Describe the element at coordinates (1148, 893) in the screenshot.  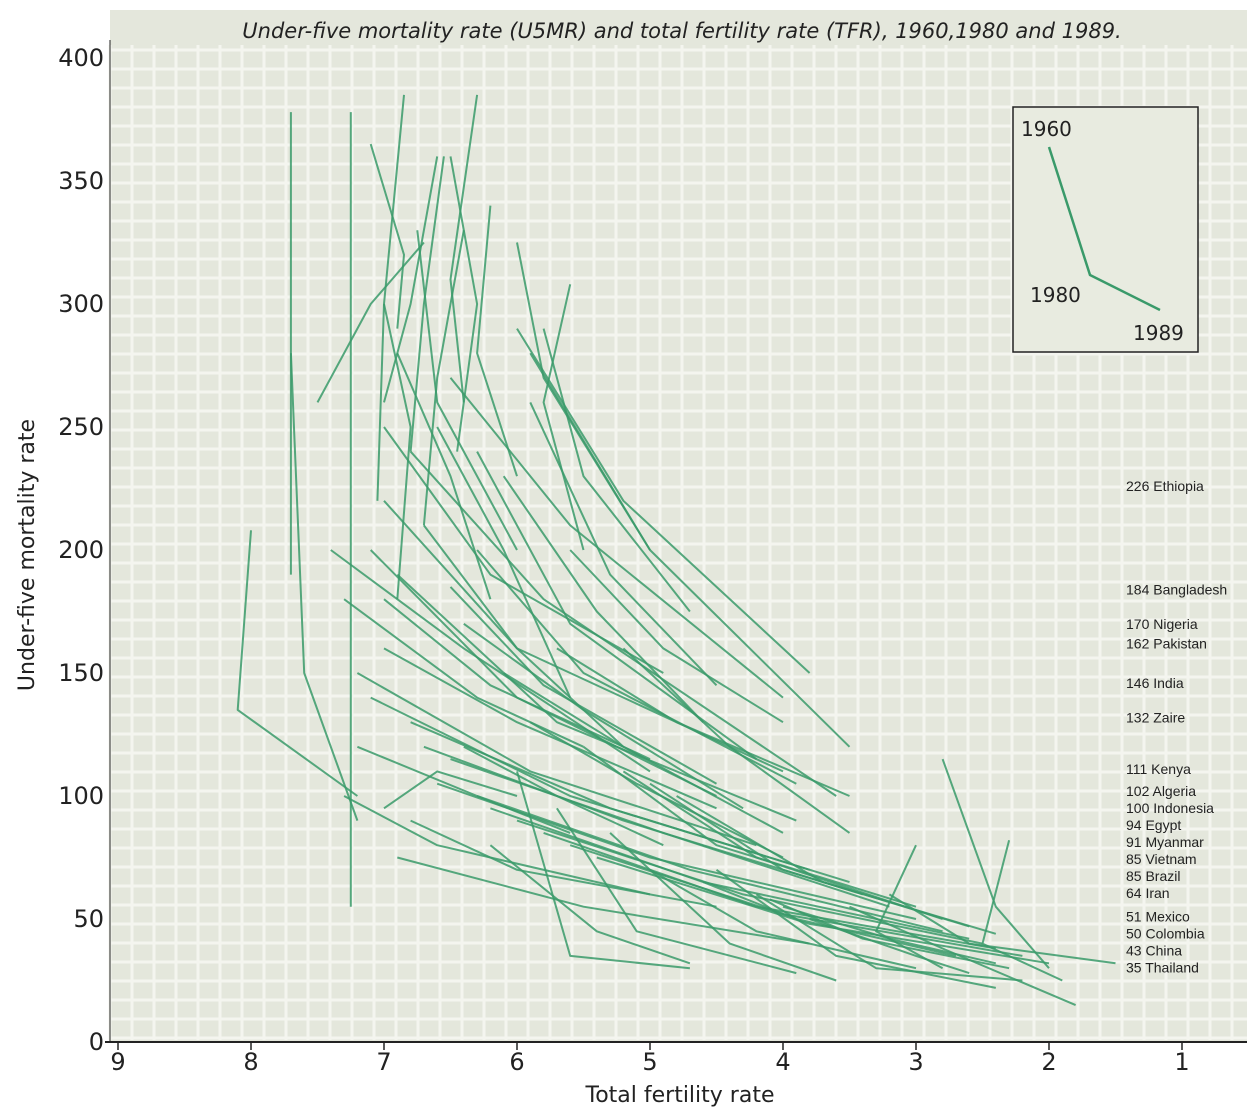
I see `country-label: 64 Iran` at that location.